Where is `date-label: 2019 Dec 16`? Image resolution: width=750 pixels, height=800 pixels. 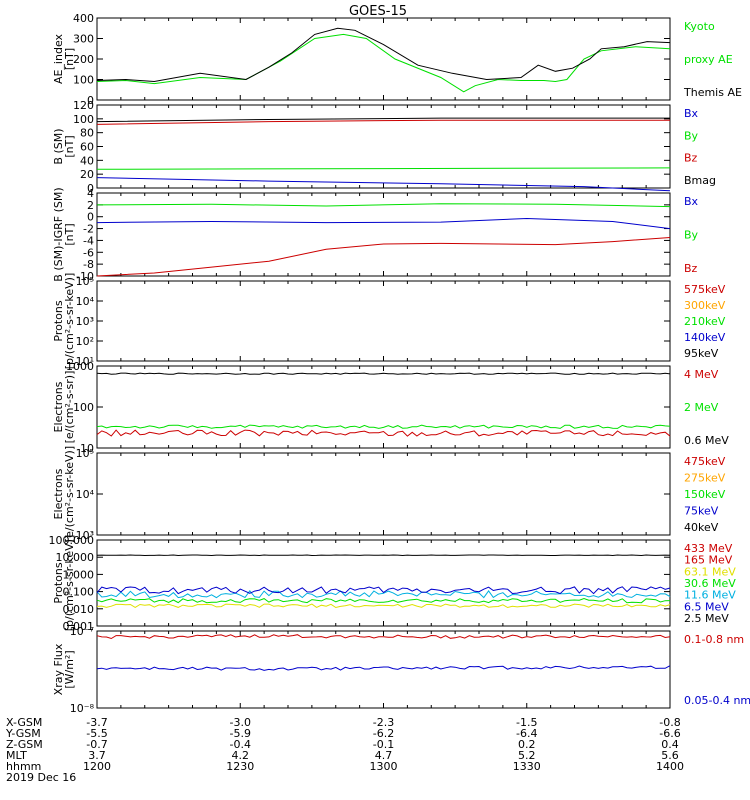 date-label: 2019 Dec 16 is located at coordinates (41, 777).